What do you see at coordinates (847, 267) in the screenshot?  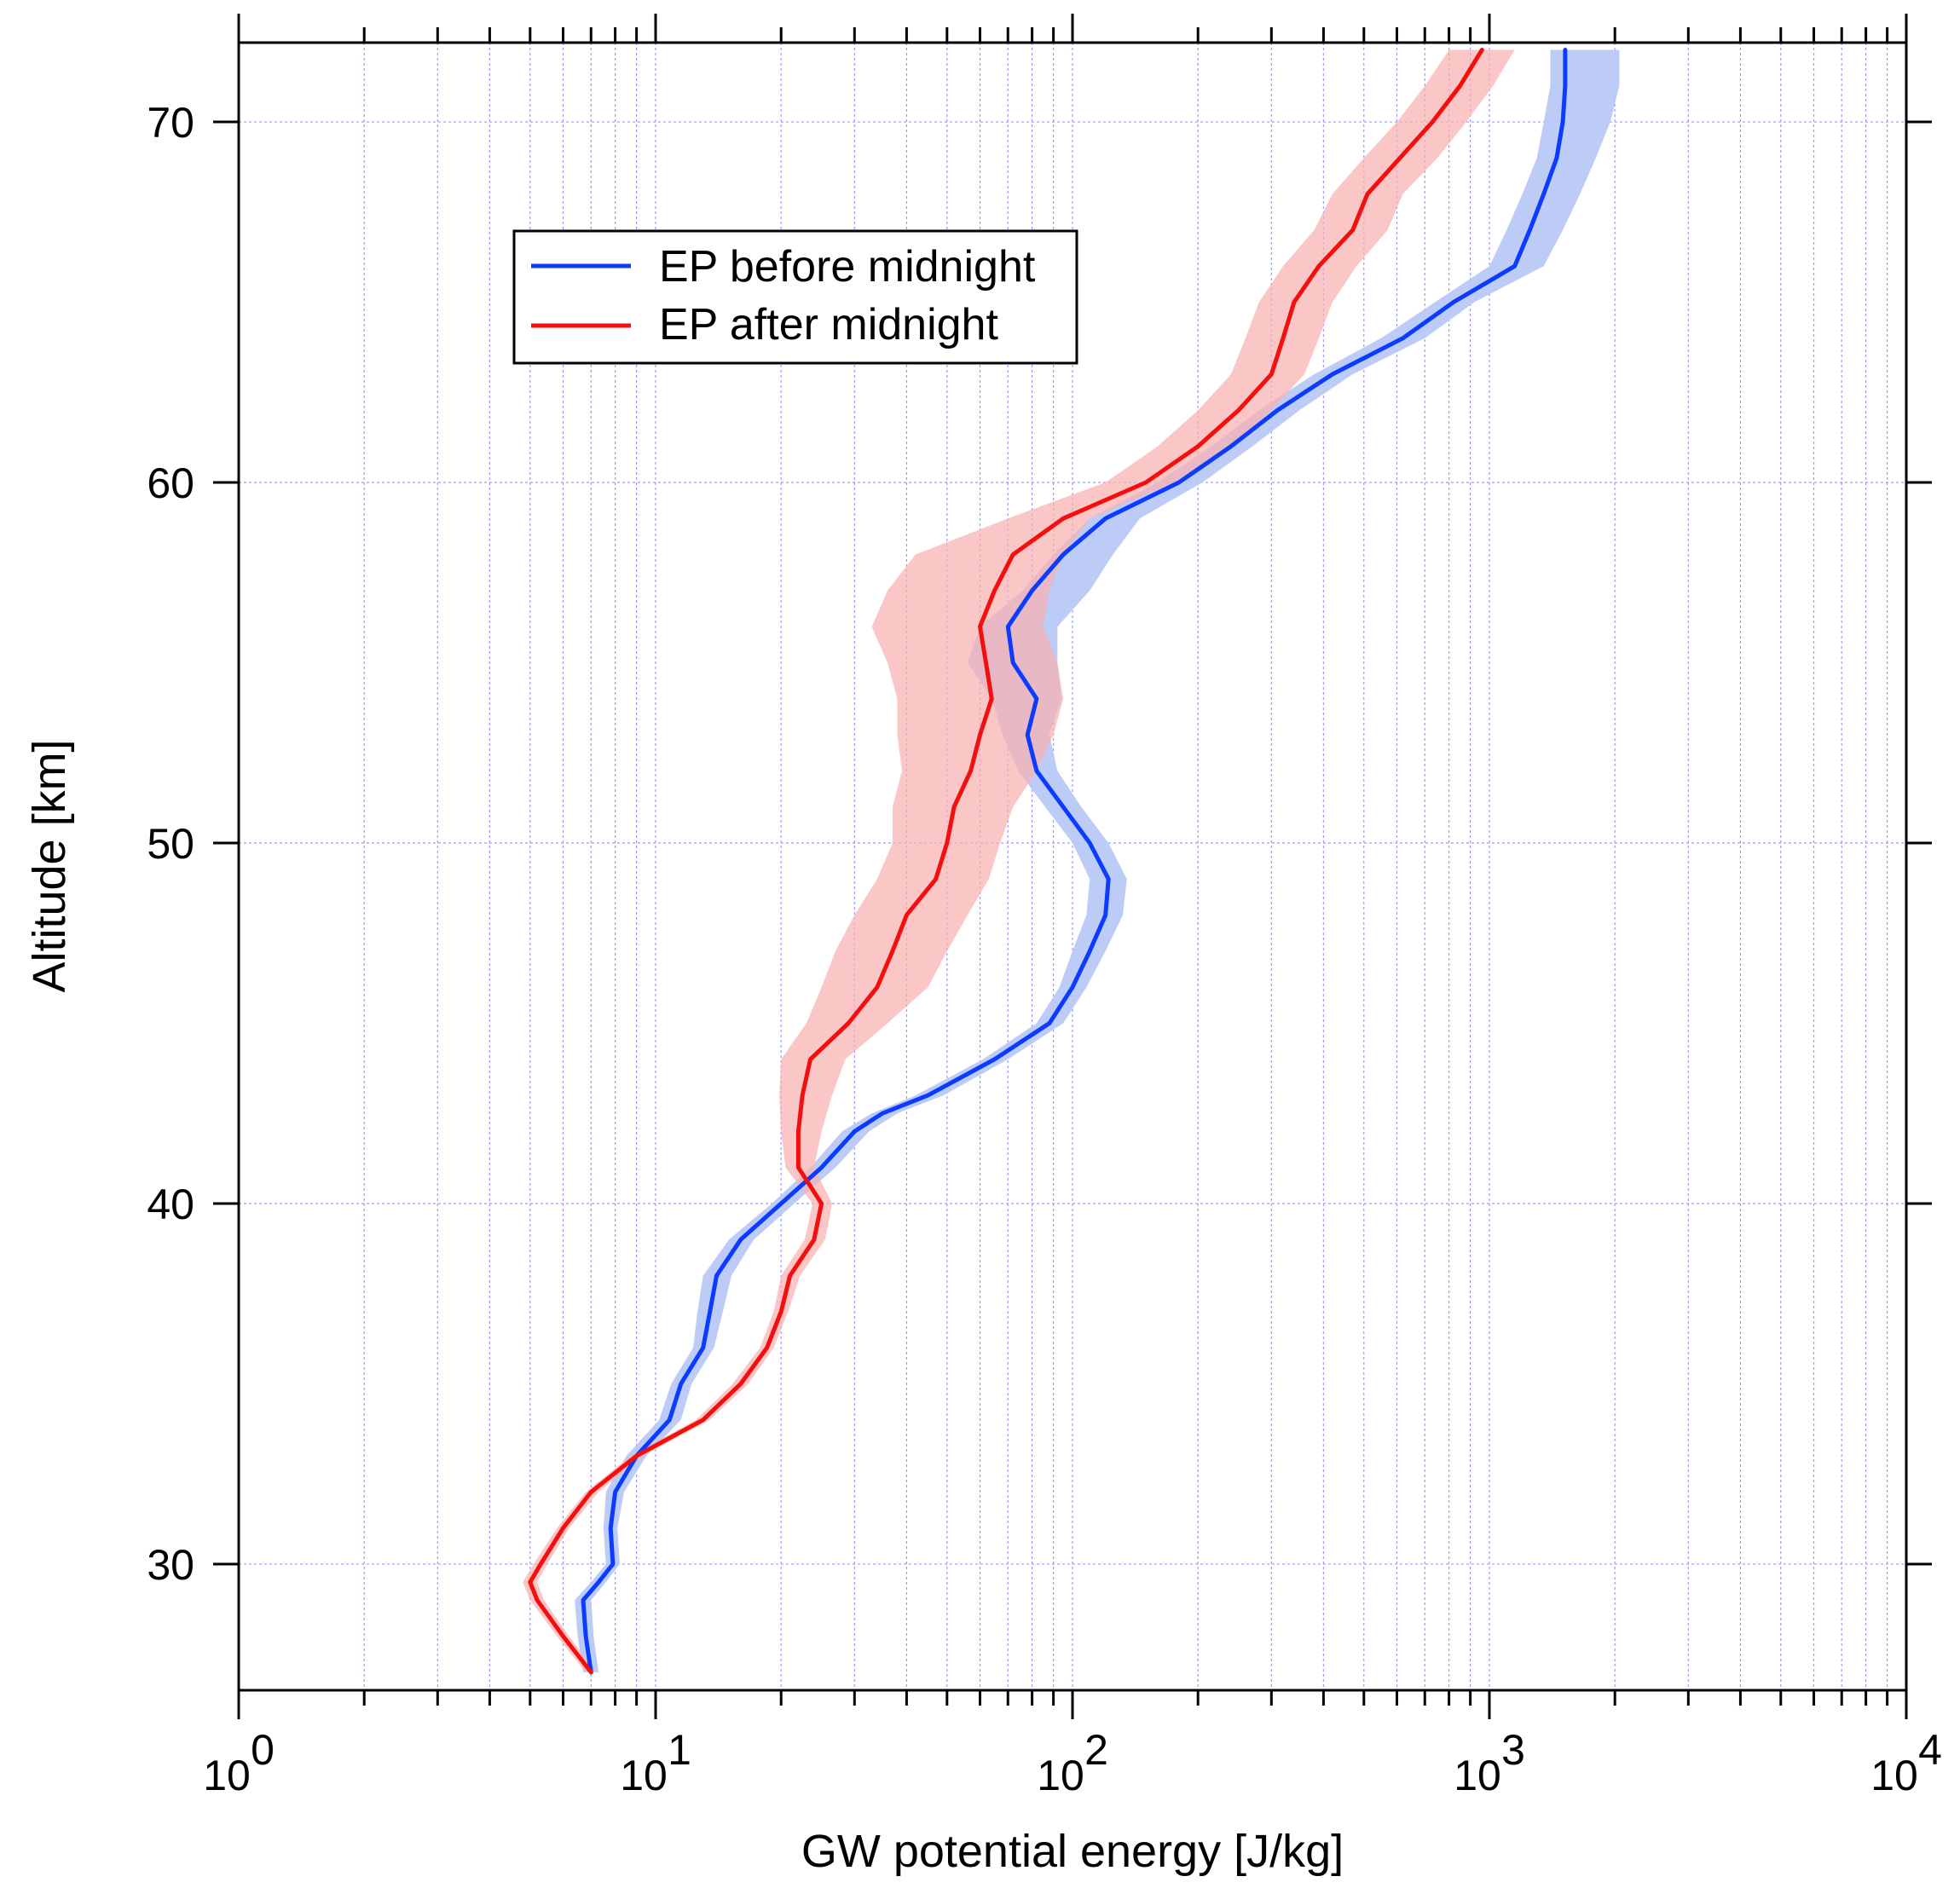 I see `legend-label-before-midnight: EP before midnight` at bounding box center [847, 267].